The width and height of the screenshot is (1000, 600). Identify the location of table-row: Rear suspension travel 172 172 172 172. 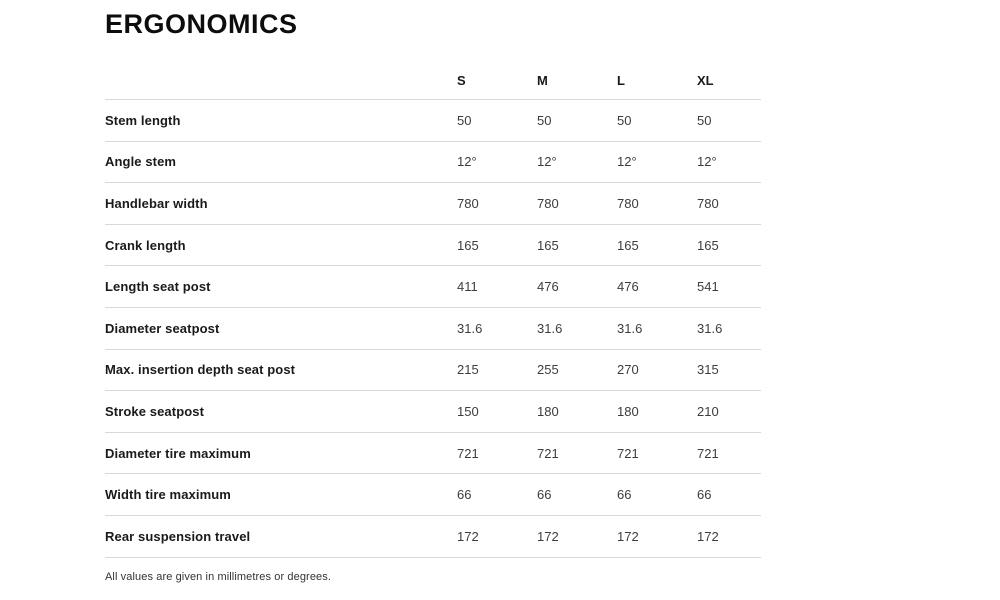
(433, 537).